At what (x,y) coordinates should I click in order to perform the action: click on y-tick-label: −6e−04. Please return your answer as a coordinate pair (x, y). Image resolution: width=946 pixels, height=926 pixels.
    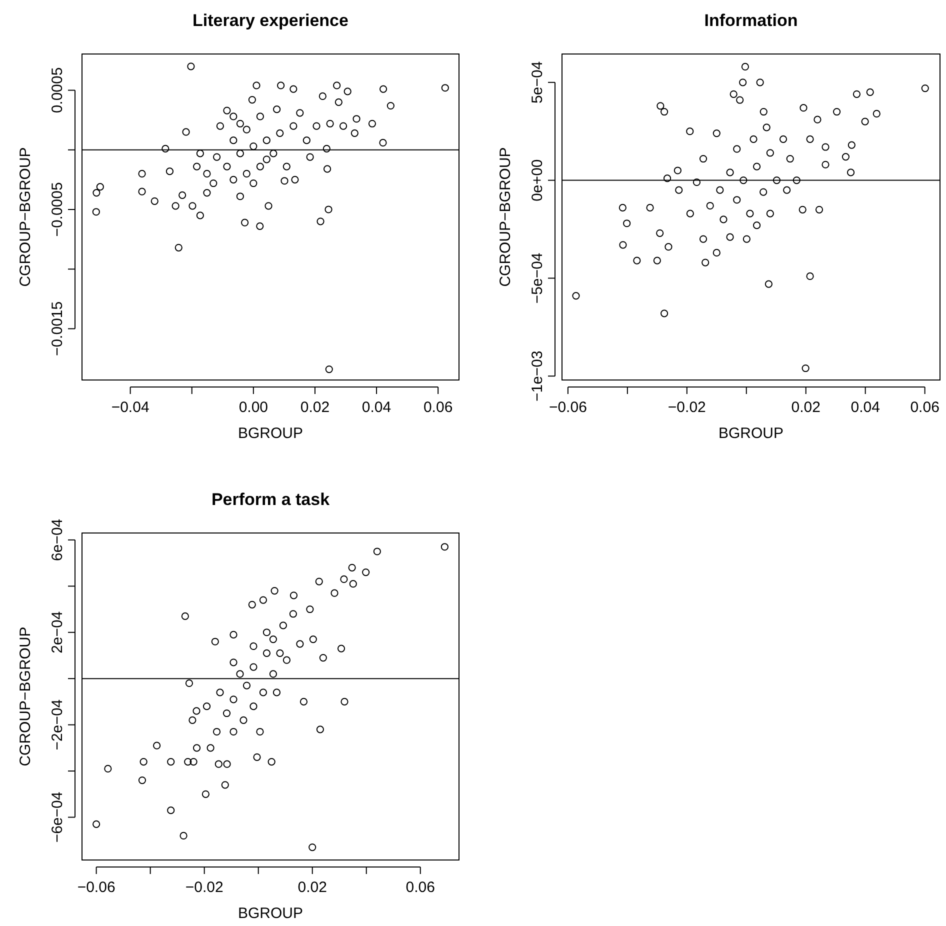
    Looking at the image, I should click on (57, 817).